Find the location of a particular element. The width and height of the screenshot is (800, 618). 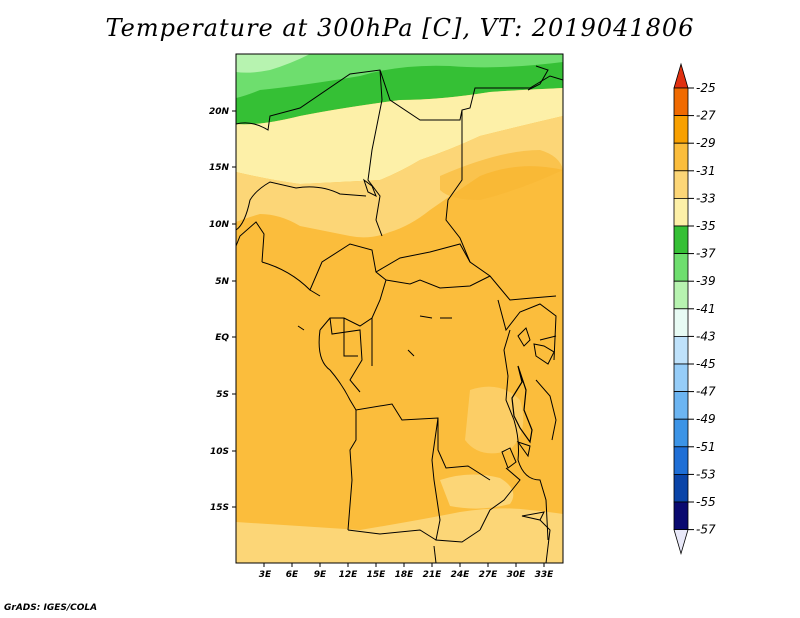

lat-axis: 20N 15N 10N 5N EQ 5S 10S 15S is located at coordinates (222, 310).